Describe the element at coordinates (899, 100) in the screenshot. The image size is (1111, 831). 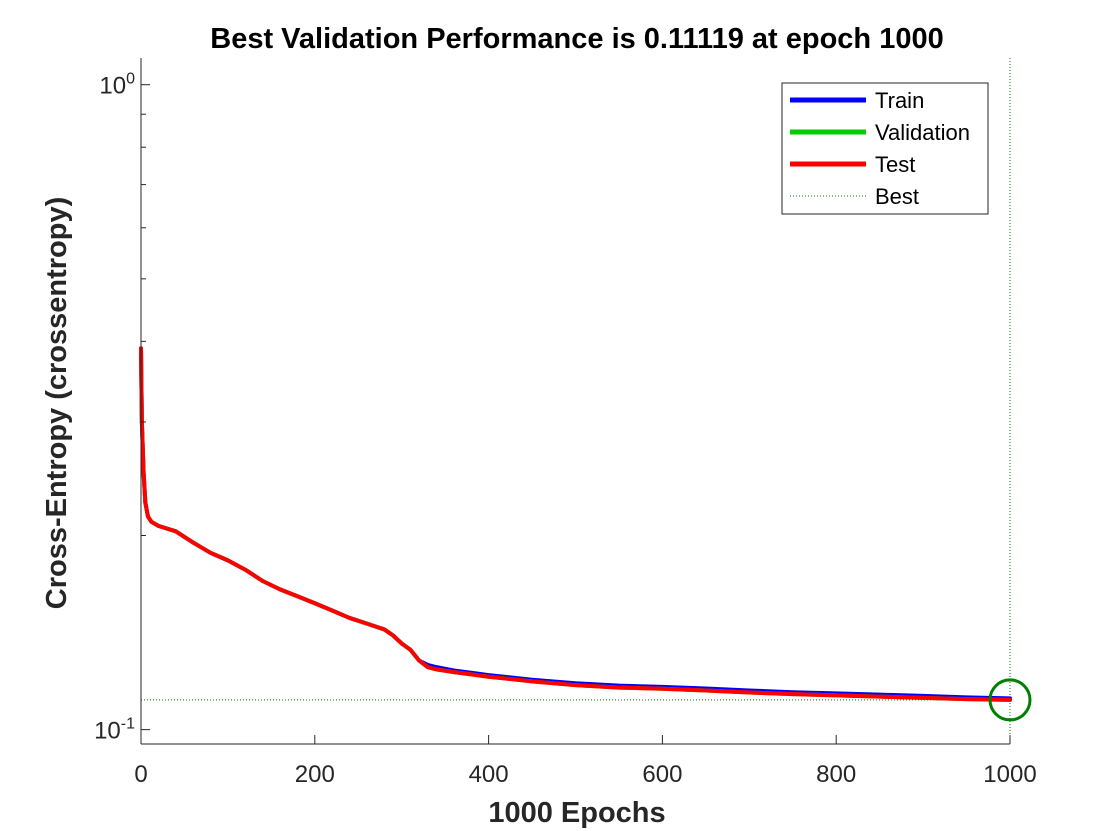
I see `legend-entry-train: Train` at that location.